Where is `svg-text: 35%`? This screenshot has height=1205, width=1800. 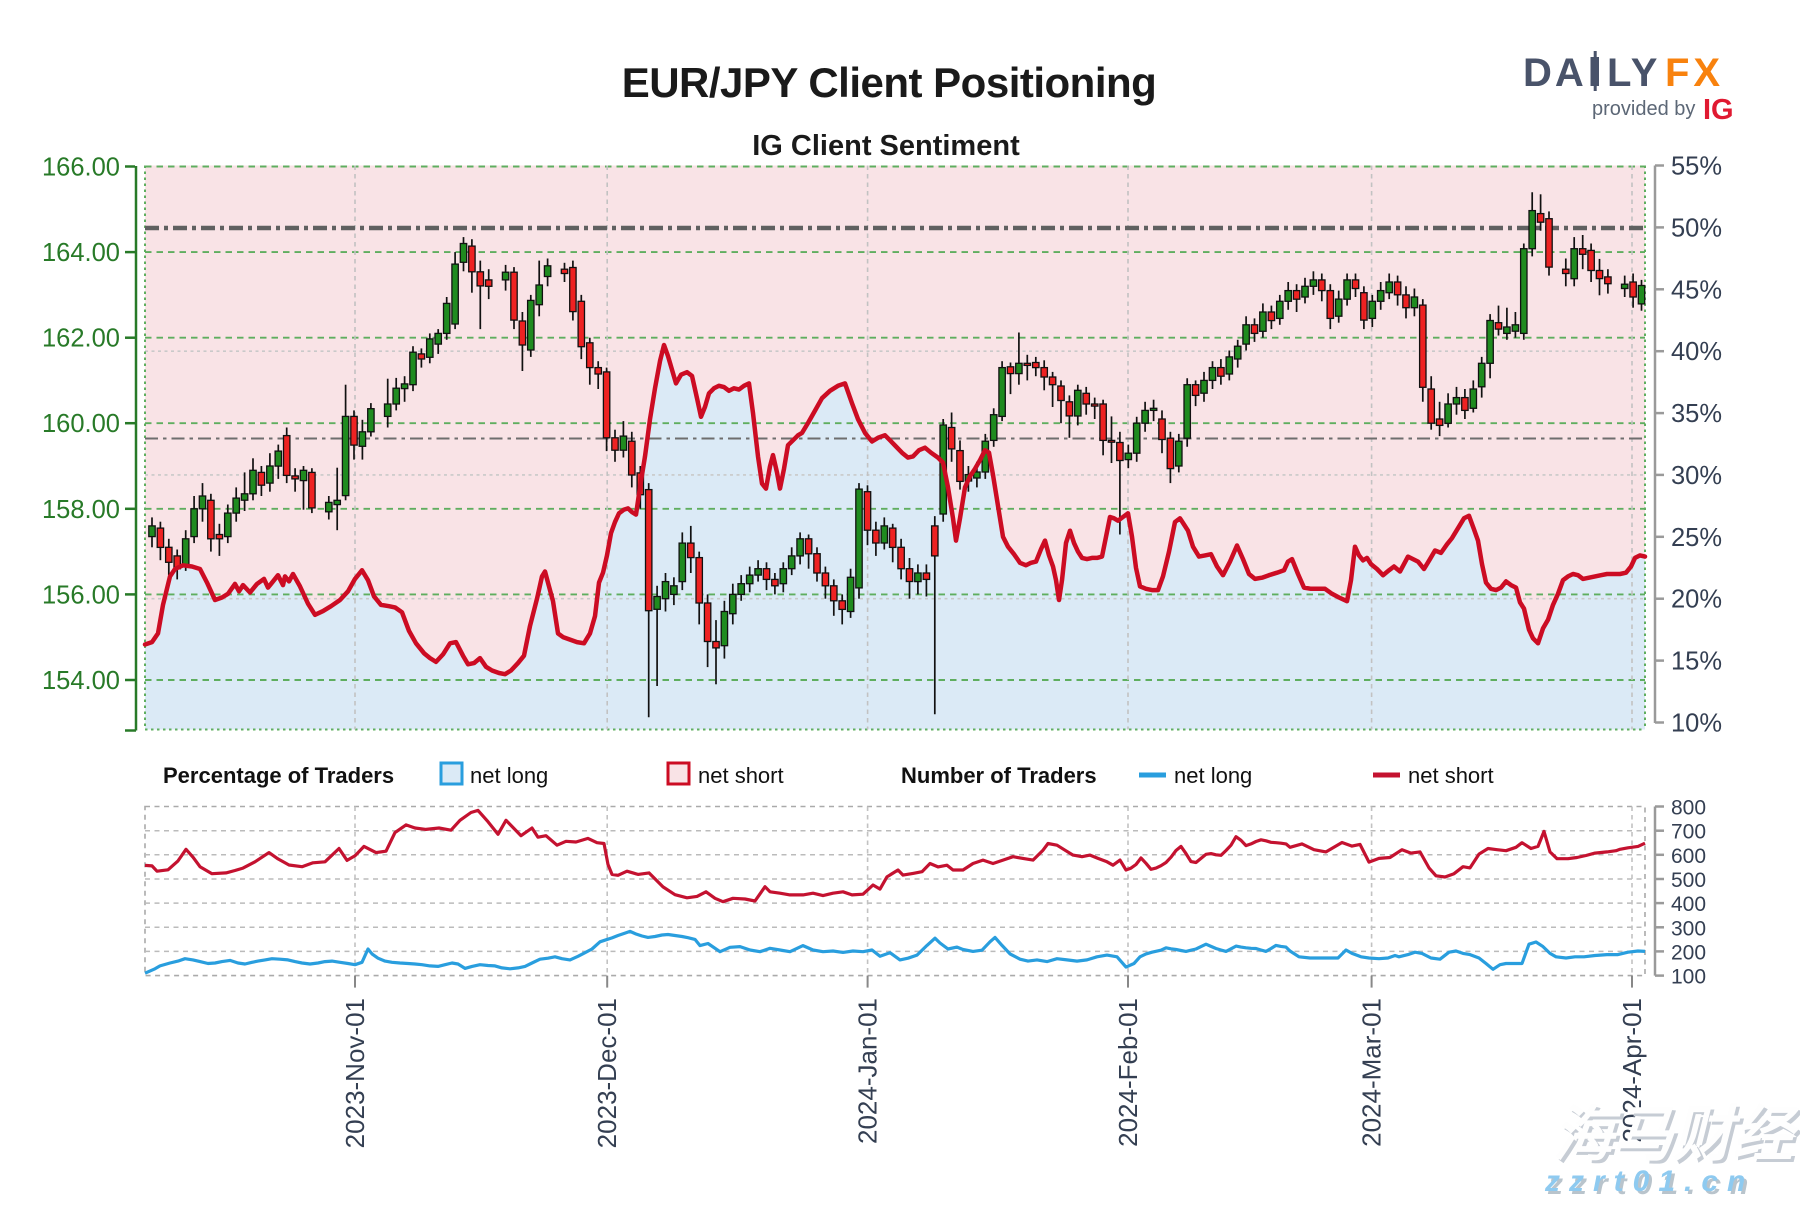 svg-text: 35% is located at coordinates (1696, 414).